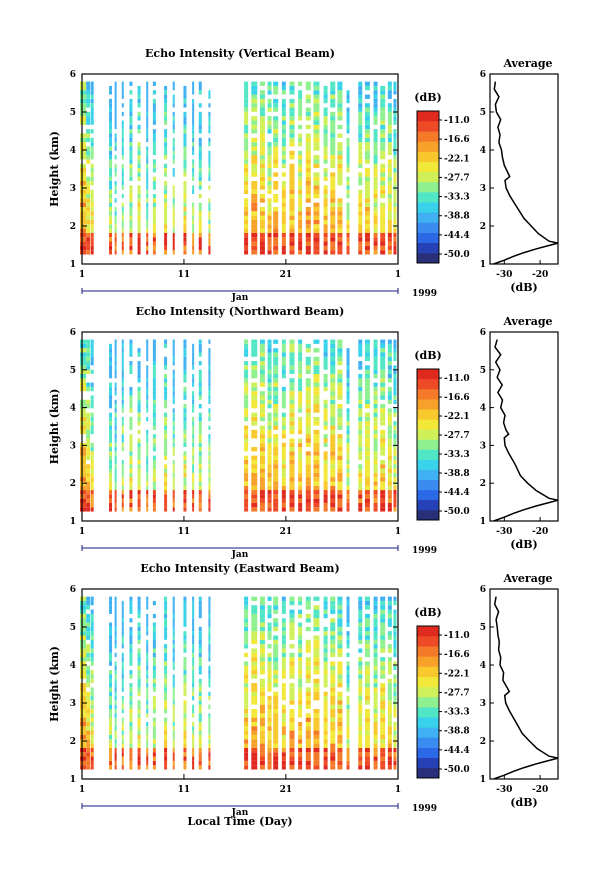  Describe the element at coordinates (428, 116) in the screenshot. I see `colorbar-swatch` at that location.